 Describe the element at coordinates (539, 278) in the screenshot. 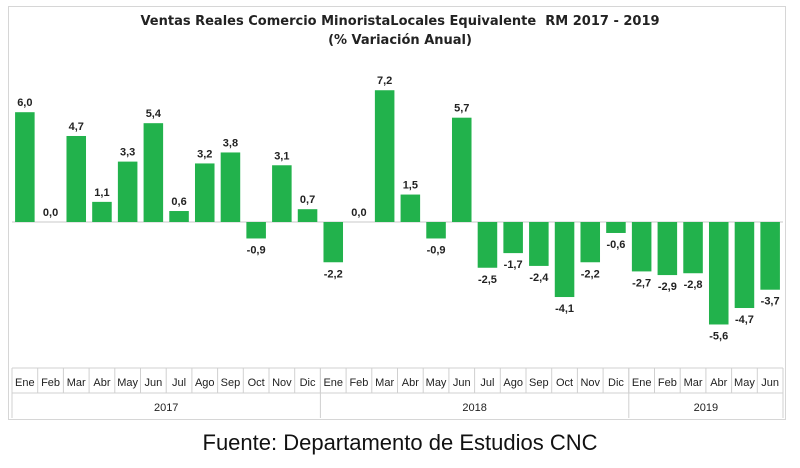

I see `data-label: -2,4` at that location.